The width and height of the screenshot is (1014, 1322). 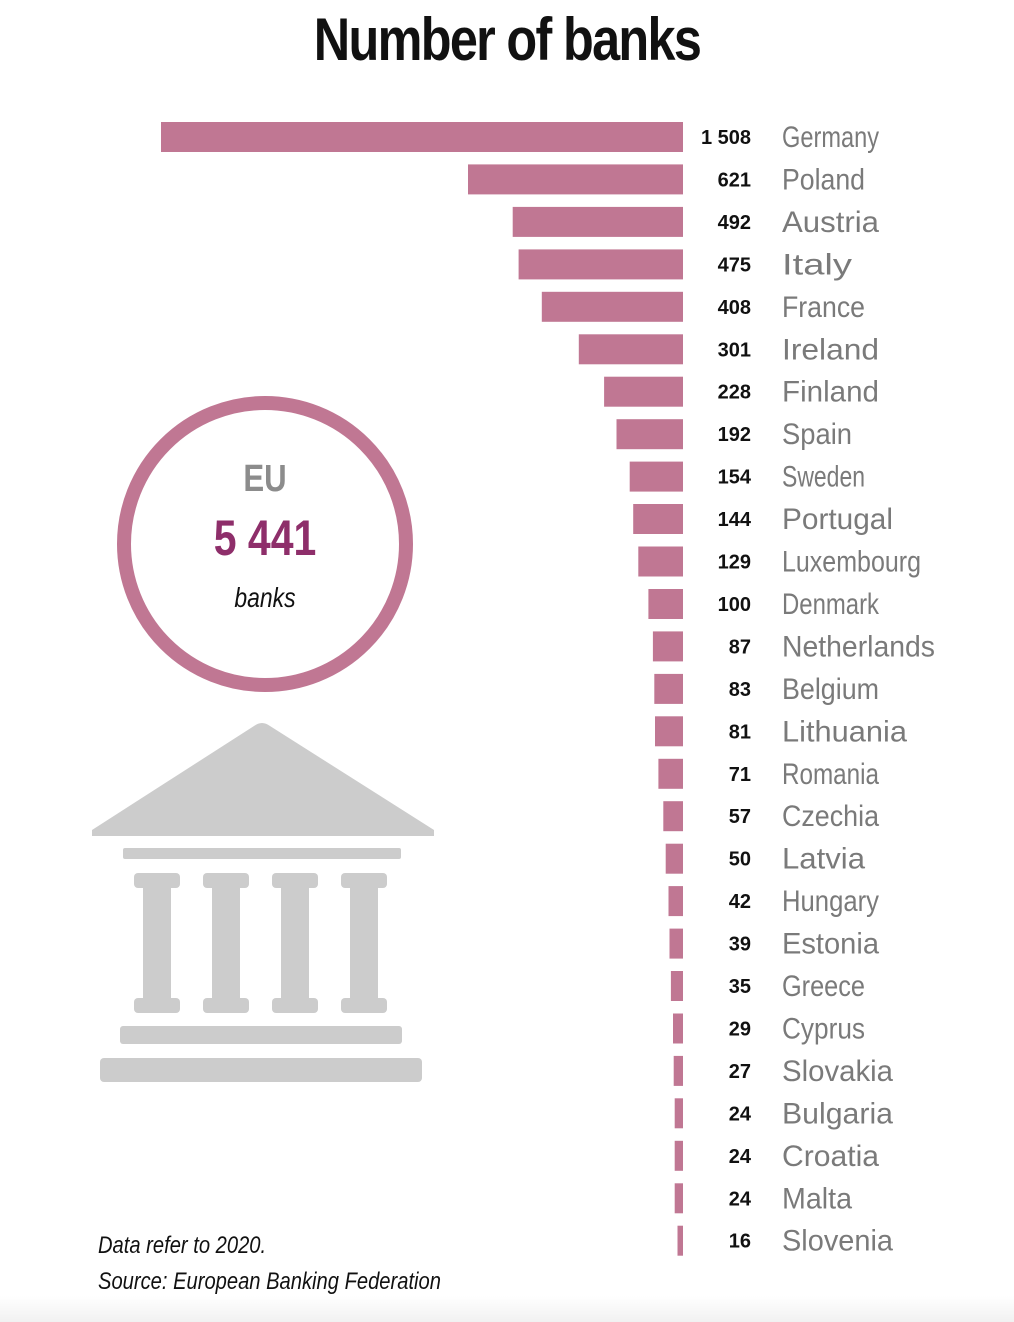 What do you see at coordinates (678, 1155) in the screenshot?
I see `bar-croatia` at bounding box center [678, 1155].